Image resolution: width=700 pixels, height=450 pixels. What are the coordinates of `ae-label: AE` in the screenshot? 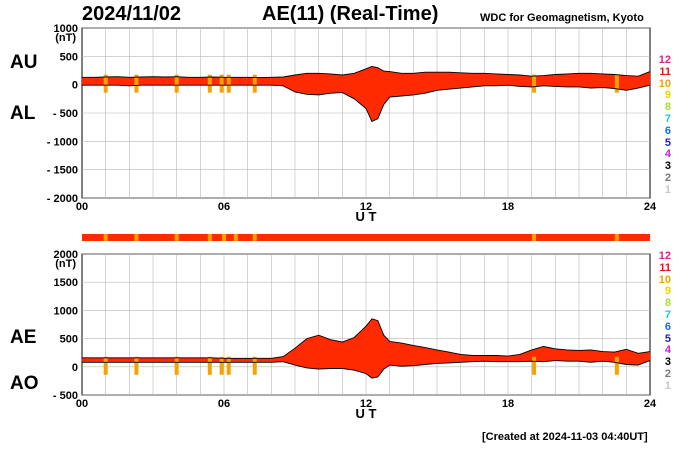 It's located at (23, 337).